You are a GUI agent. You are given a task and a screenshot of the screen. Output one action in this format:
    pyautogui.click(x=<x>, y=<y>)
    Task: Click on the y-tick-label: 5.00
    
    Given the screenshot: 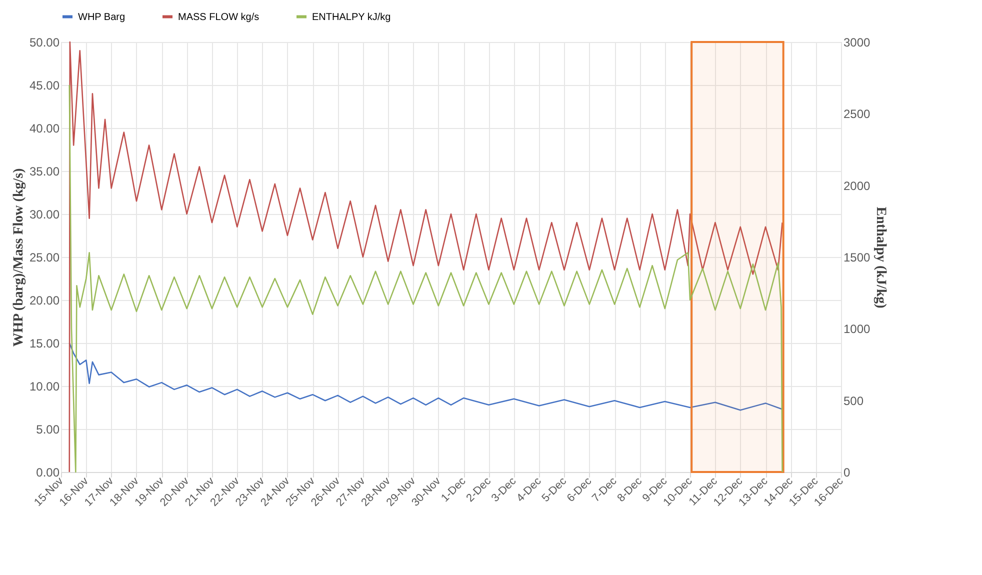 What is the action you would take?
    pyautogui.click(x=48, y=429)
    